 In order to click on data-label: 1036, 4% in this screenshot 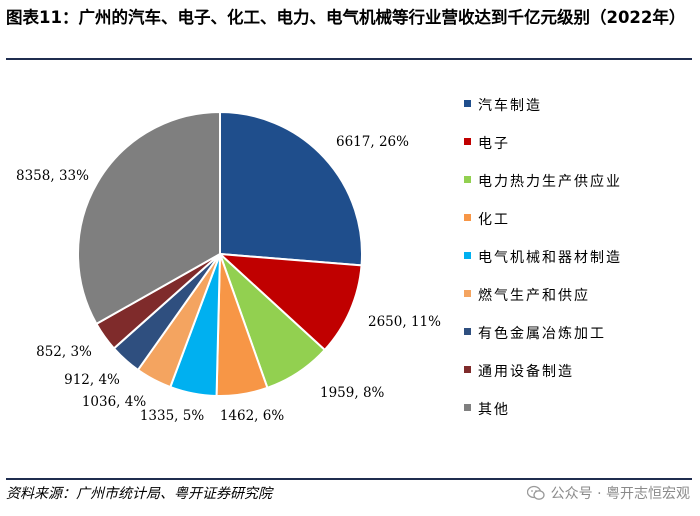, I will do `click(114, 402)`.